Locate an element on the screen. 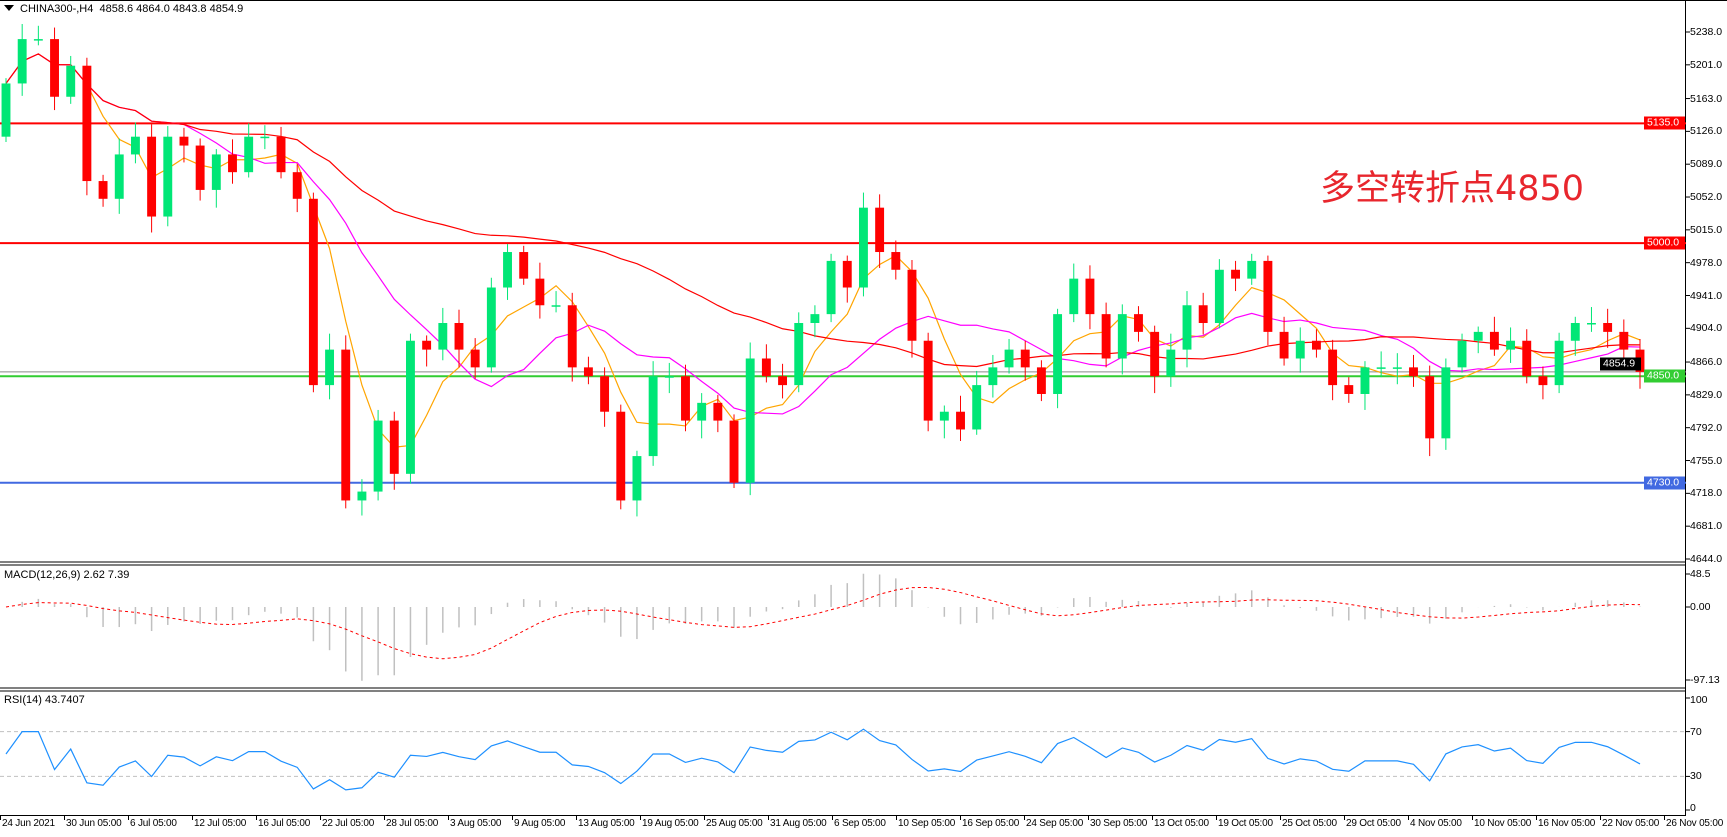 The width and height of the screenshot is (1727, 837). time-tick-label: 13 Aug 05:00 is located at coordinates (606, 823).